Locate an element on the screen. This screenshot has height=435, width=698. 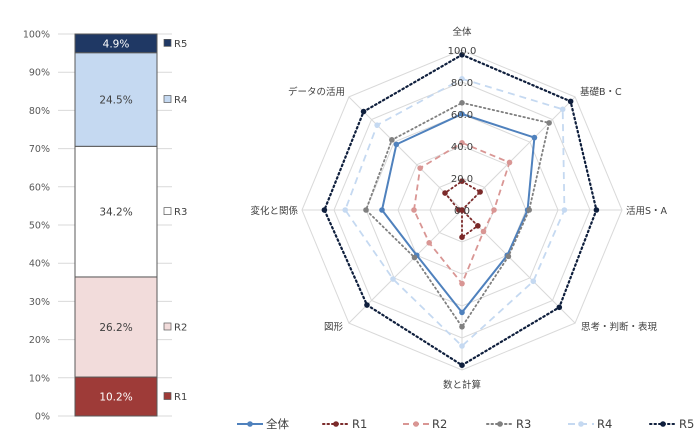
bar-segment-r5 is located at coordinates (116, 43).